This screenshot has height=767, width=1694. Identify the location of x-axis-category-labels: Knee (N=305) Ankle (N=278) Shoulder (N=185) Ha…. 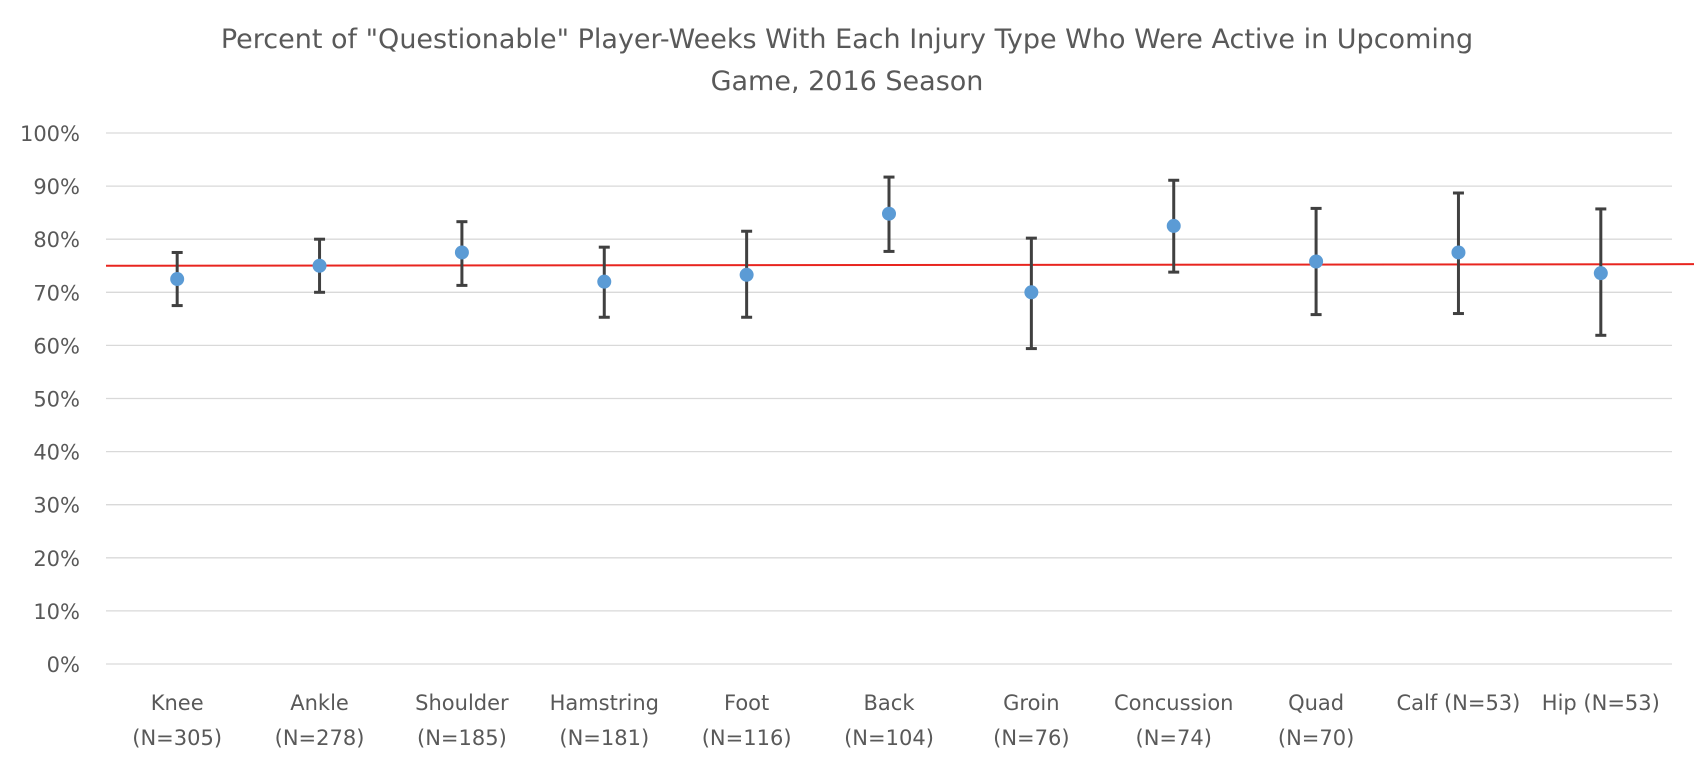
(896, 720).